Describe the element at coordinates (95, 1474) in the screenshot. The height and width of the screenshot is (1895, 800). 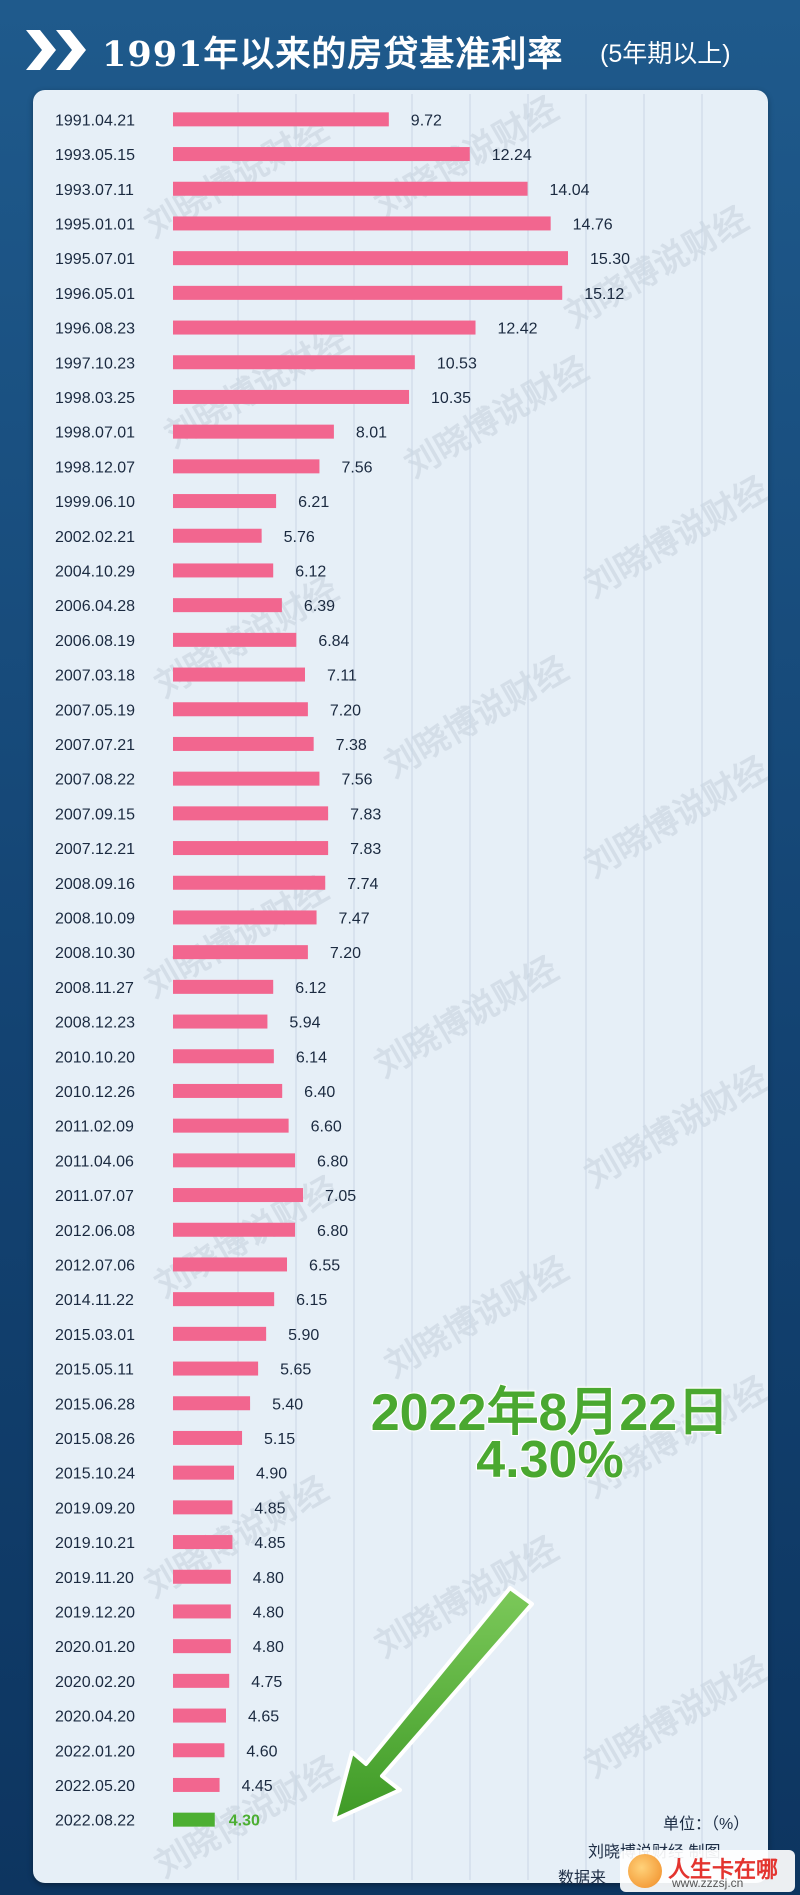
I see `category-tick-label: 2015.10.24` at that location.